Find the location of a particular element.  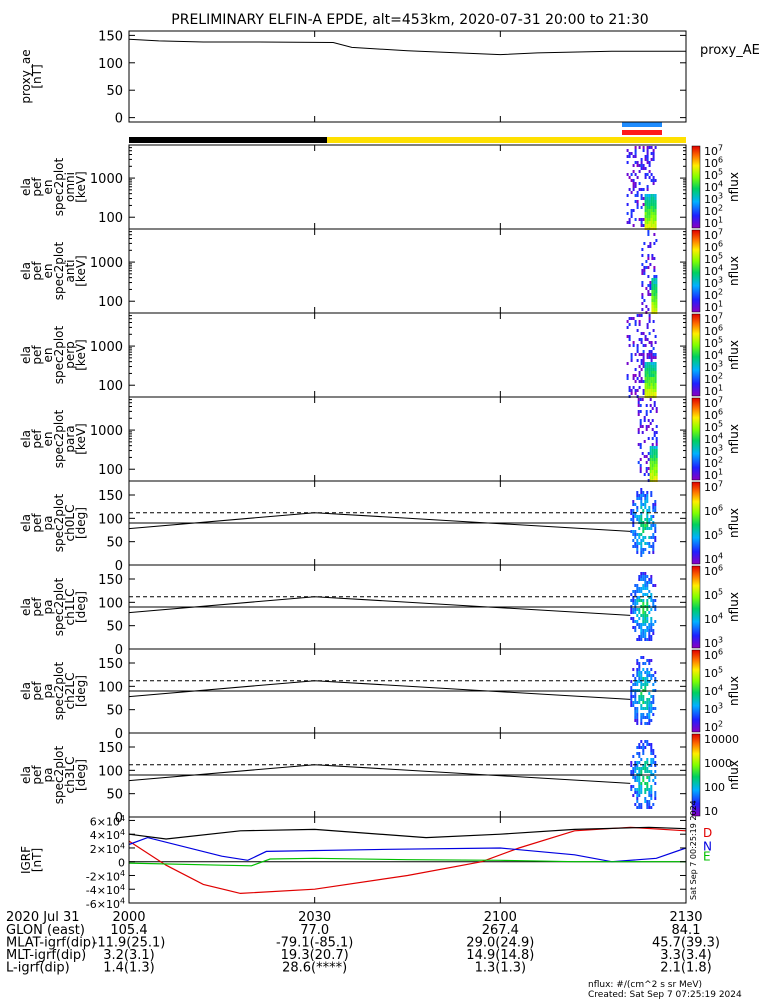

igrf-F-line is located at coordinates (407, 833).